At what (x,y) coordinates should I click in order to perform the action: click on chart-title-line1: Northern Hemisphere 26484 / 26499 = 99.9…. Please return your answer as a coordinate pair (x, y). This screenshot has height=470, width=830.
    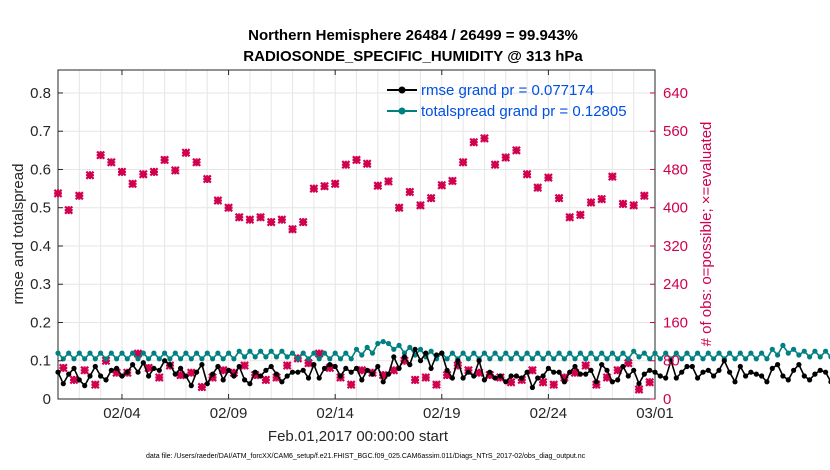
    Looking at the image, I should click on (413, 35).